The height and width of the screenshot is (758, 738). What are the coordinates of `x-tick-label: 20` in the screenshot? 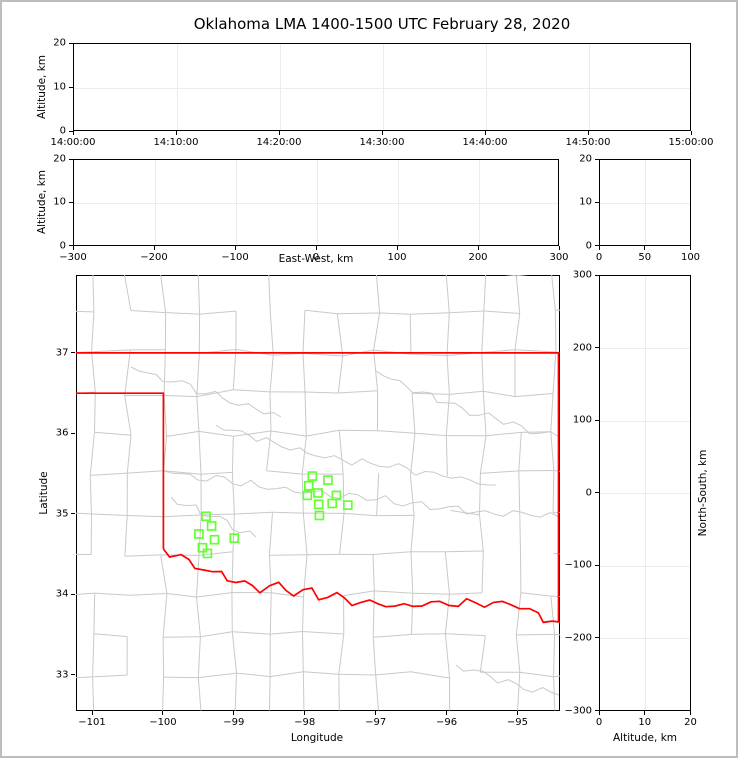 It's located at (690, 722).